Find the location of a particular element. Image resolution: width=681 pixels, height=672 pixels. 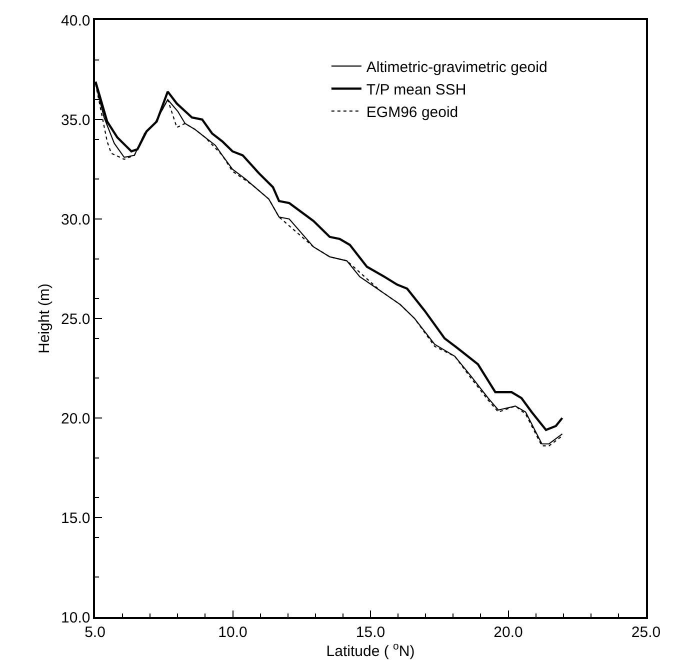

y-tick-label: 20.0 is located at coordinates (75, 419).